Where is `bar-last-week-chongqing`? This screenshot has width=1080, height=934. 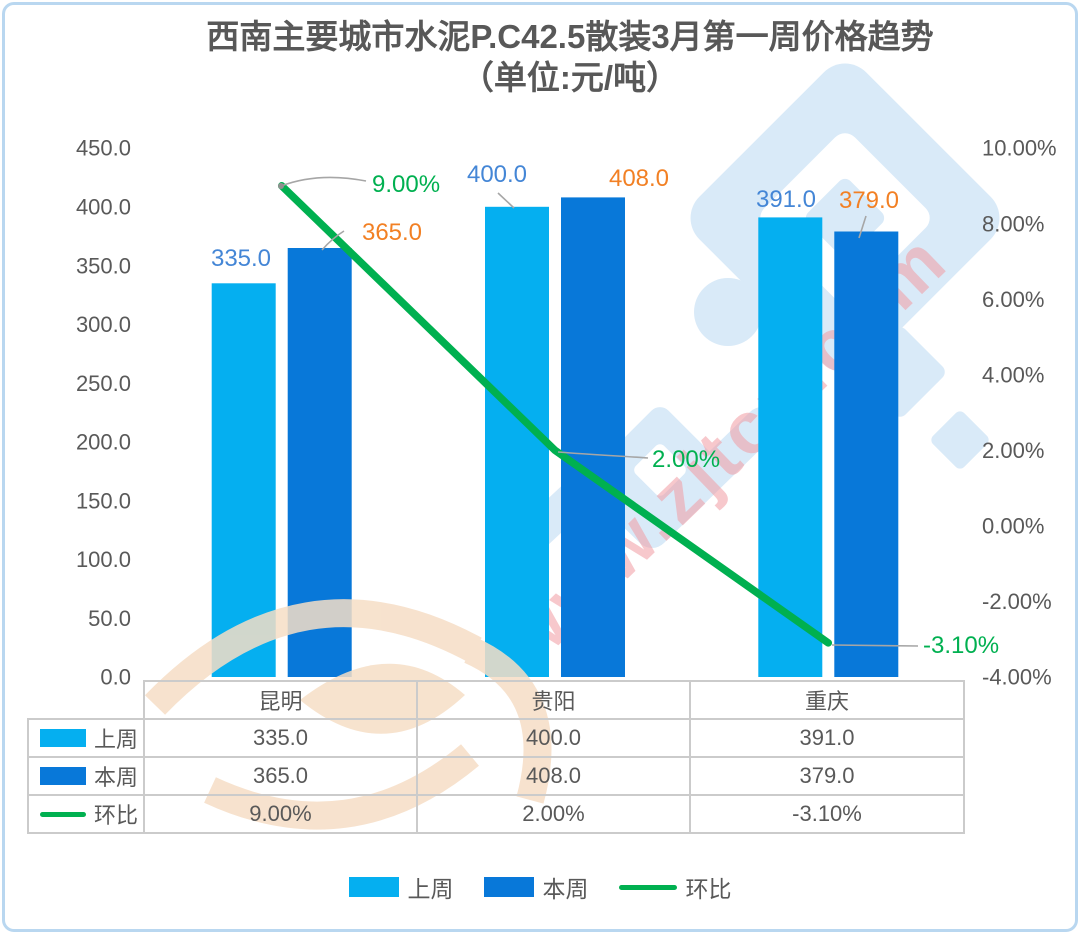 bar-last-week-chongqing is located at coordinates (790, 447).